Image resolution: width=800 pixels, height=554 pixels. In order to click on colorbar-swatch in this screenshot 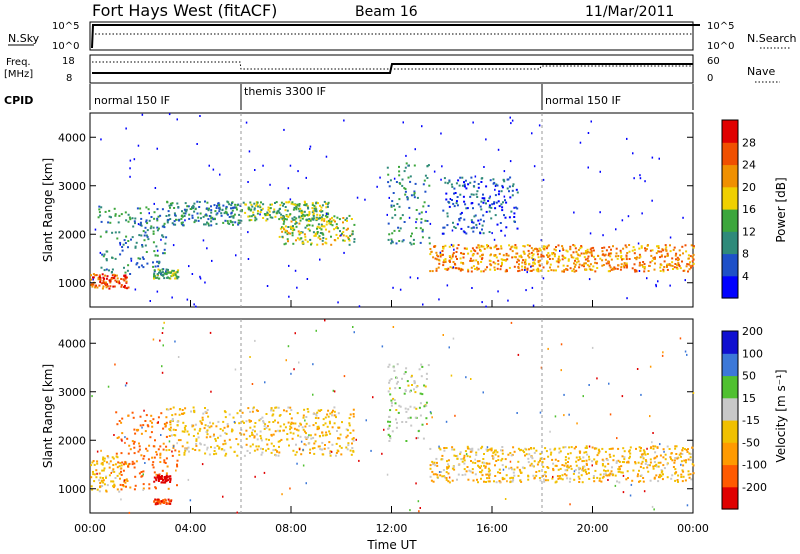, I will do `click(730, 342)`.